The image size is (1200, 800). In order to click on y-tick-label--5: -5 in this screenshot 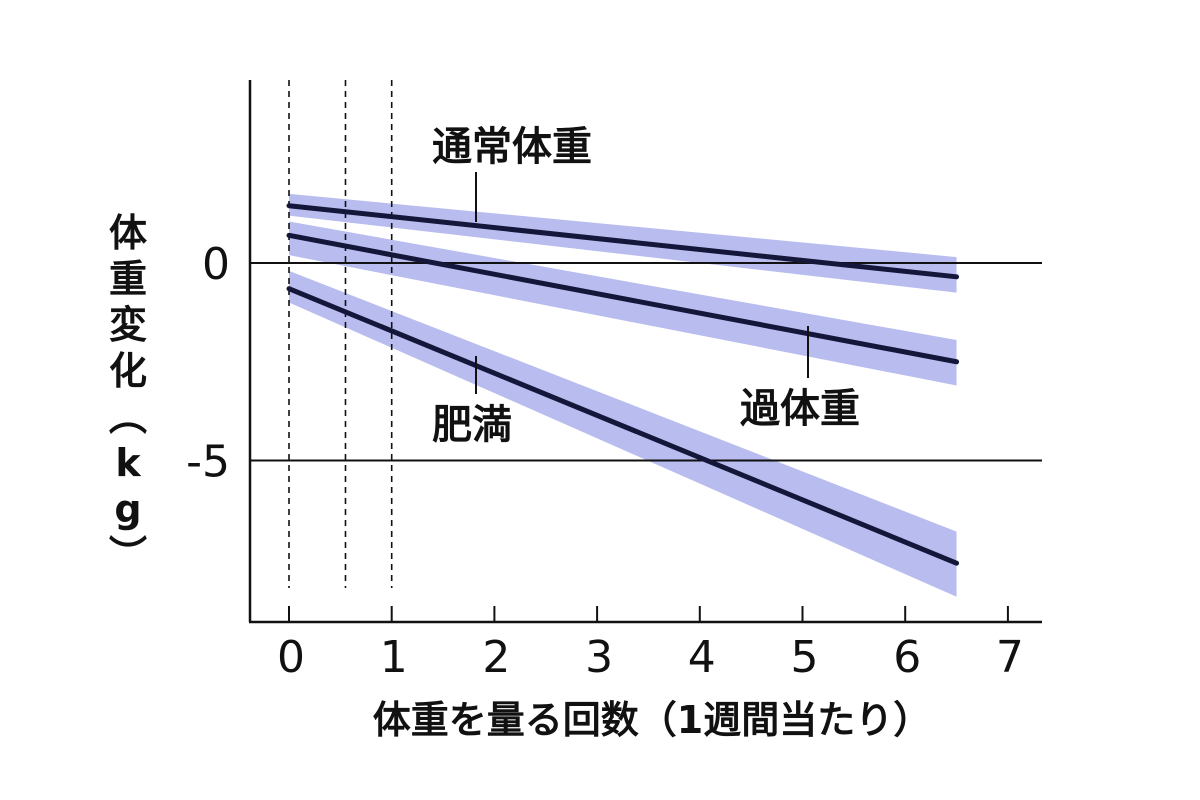, I will do `click(208, 462)`.